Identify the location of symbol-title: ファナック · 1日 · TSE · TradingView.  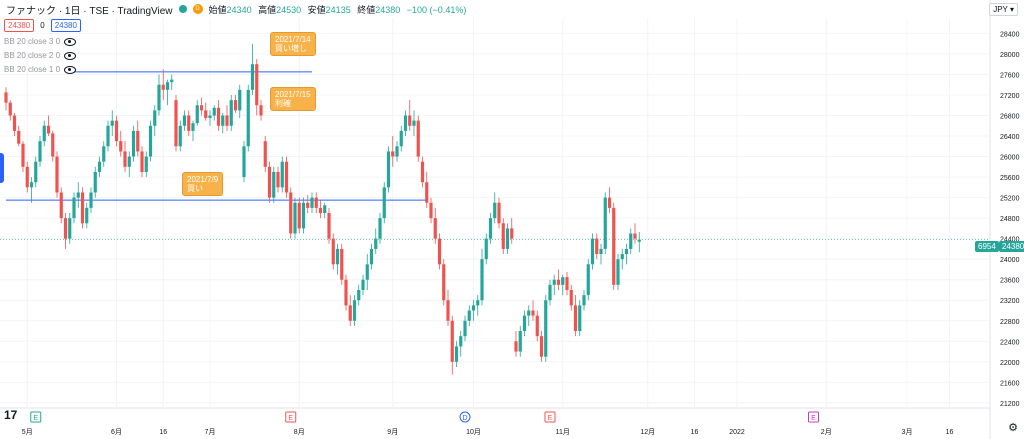
(89, 11).